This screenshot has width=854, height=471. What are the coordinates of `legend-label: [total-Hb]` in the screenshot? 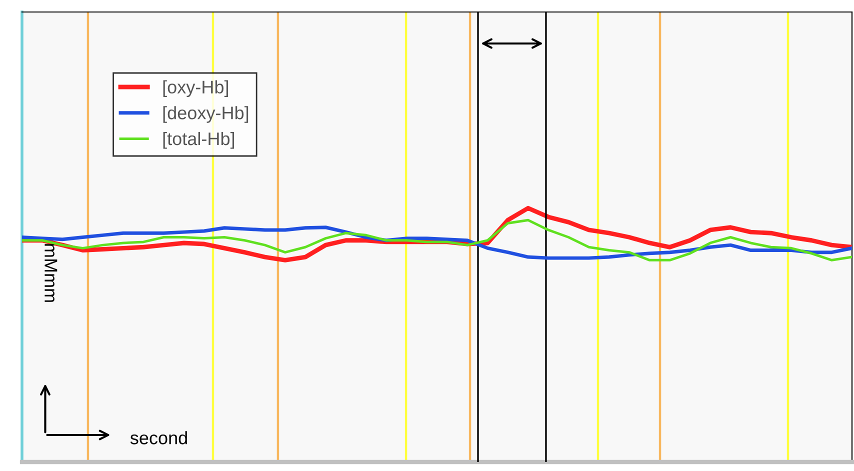 It's located at (198, 140).